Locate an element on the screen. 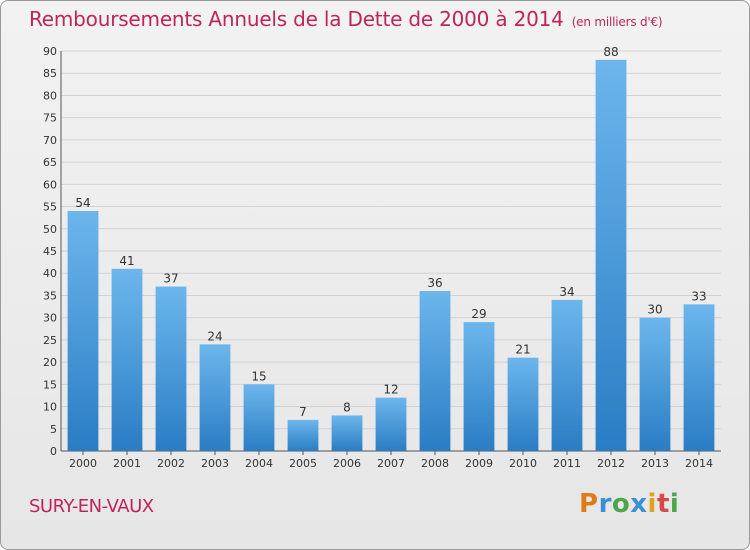  x-tick-label-2012: 2012 is located at coordinates (611, 463).